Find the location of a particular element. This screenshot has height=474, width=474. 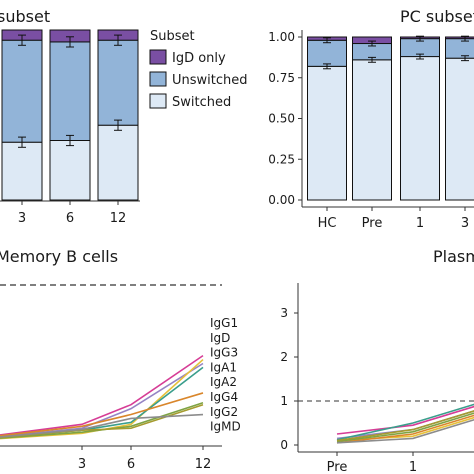

panel-b-title: PC subset is located at coordinates (437, 16).